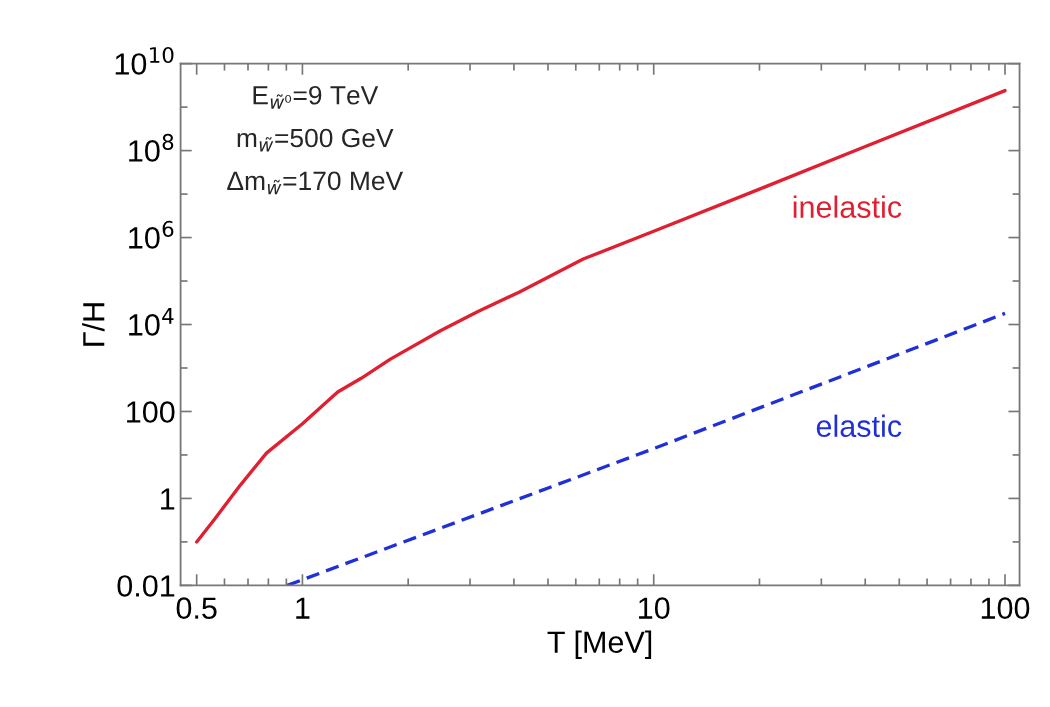  What do you see at coordinates (847, 206) in the screenshot?
I see `series-label: inelastic` at bounding box center [847, 206].